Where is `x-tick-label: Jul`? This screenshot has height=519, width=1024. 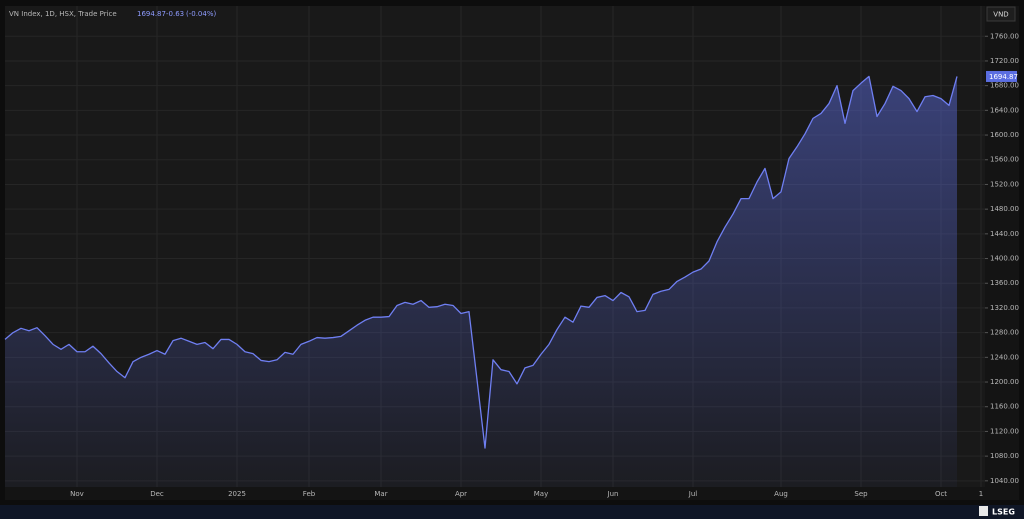 x-tick-label: Jul is located at coordinates (693, 494).